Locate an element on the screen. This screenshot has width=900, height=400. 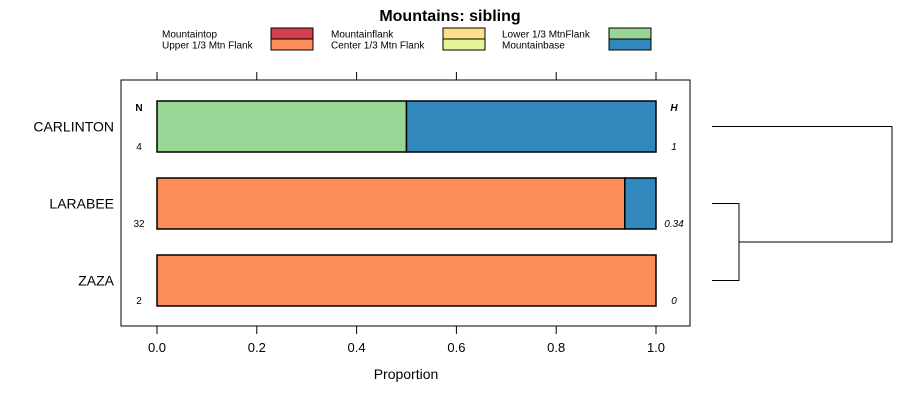
legend-swatch-mountainbase is located at coordinates (630, 44).